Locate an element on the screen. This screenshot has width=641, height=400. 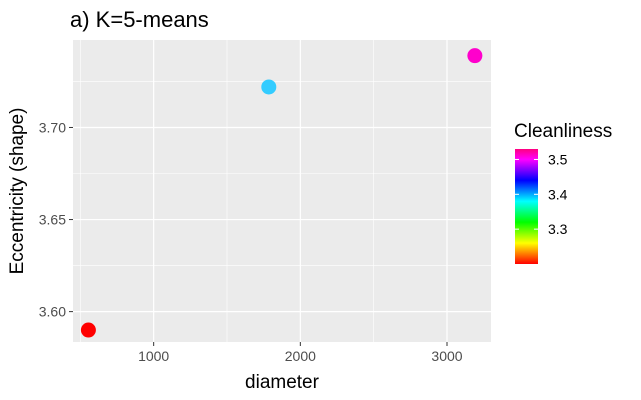
legend: Cleanliness 3.3 3.4 3.5 is located at coordinates (563, 192).